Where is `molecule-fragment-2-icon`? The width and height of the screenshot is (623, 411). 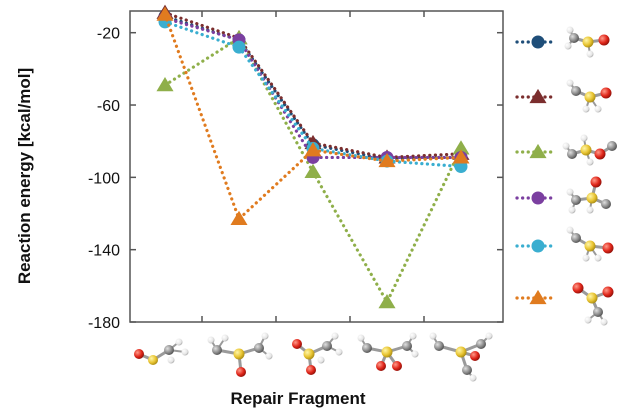
molecule-fragment-2-icon is located at coordinates (240, 354).